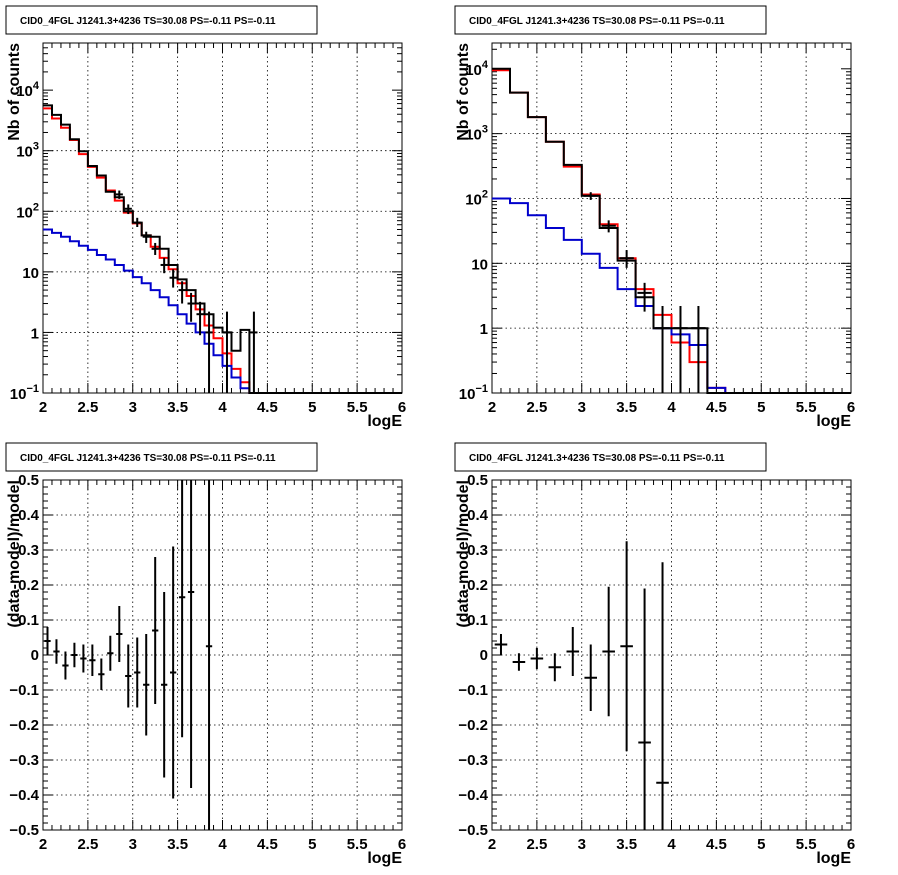 The width and height of the screenshot is (898, 875). I want to click on y-tick-label: 0.1, so click(477, 620).